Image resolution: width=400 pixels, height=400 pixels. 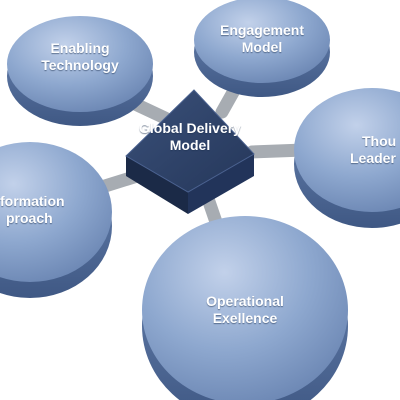 I want to click on node-label-line1: Operational, so click(x=245, y=301).